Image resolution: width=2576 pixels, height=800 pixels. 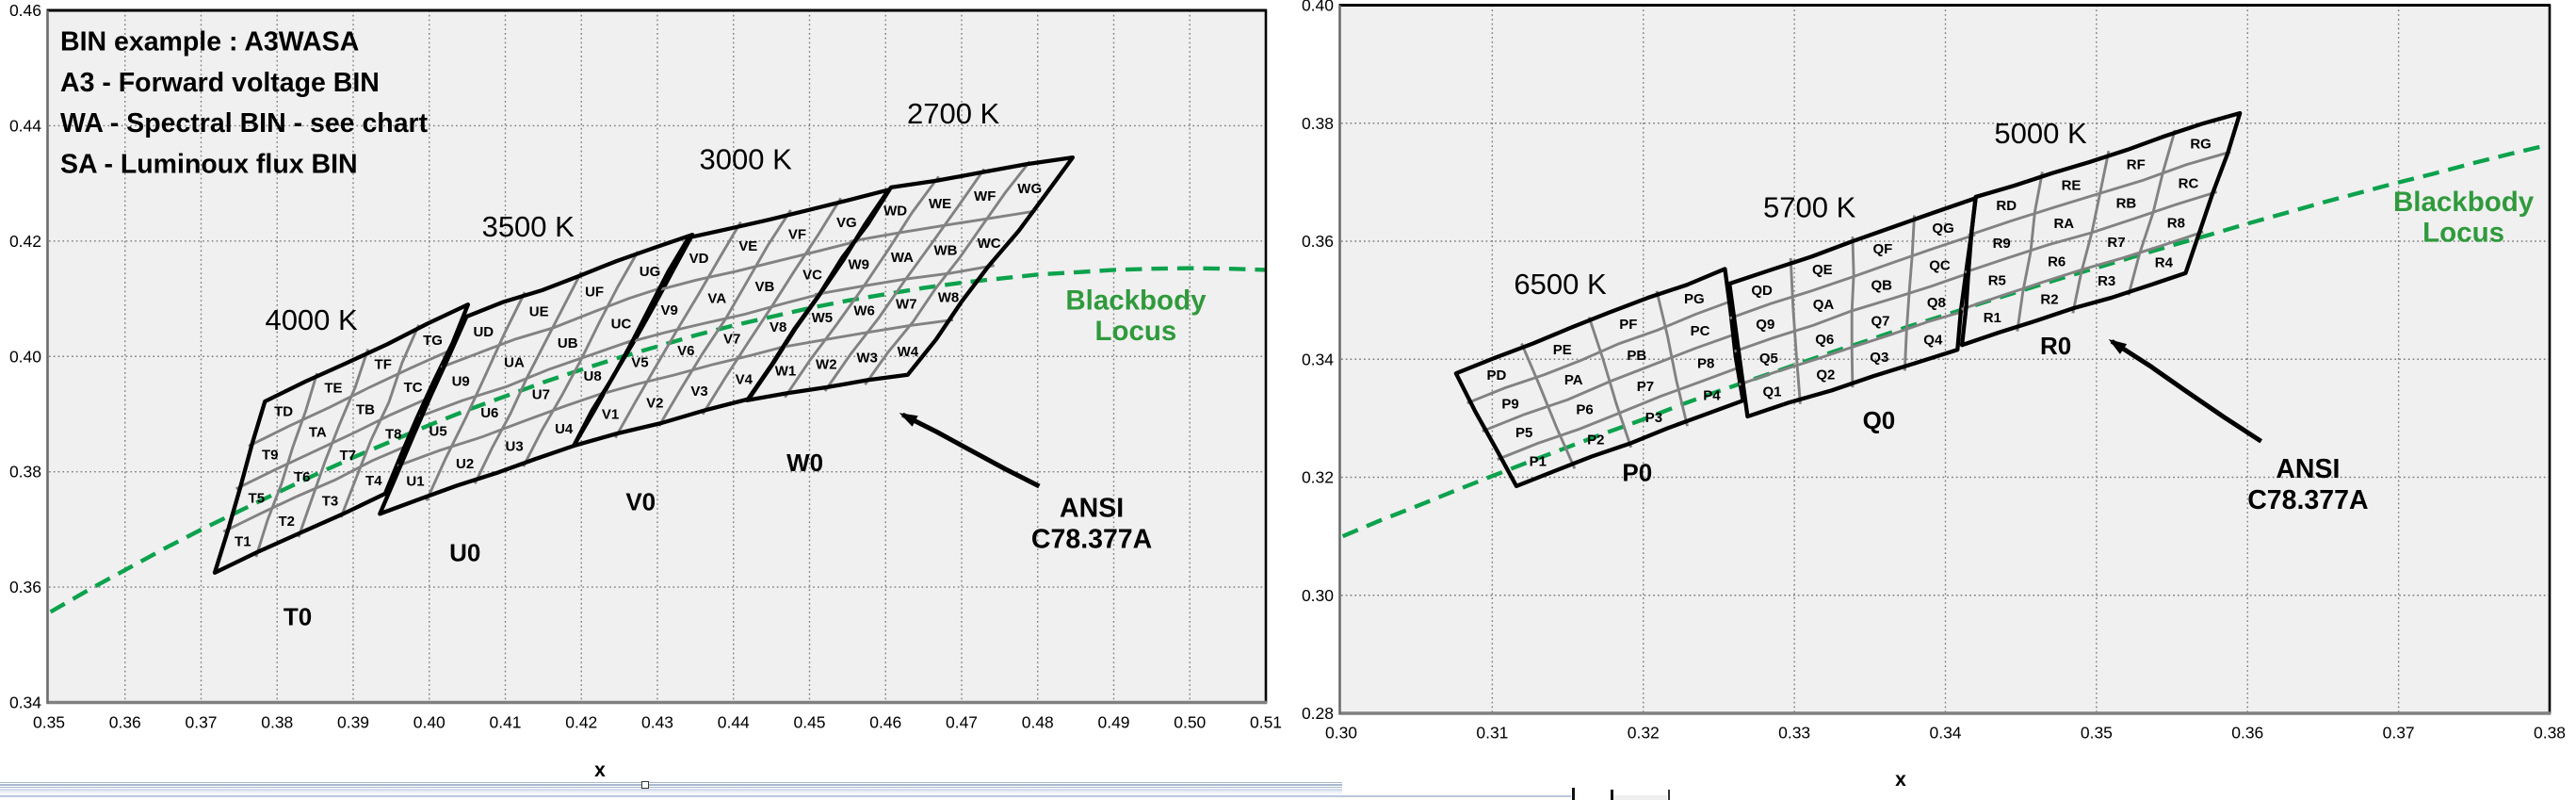 I want to click on ansi-standard-label-line: ANSI, so click(x=1092, y=509).